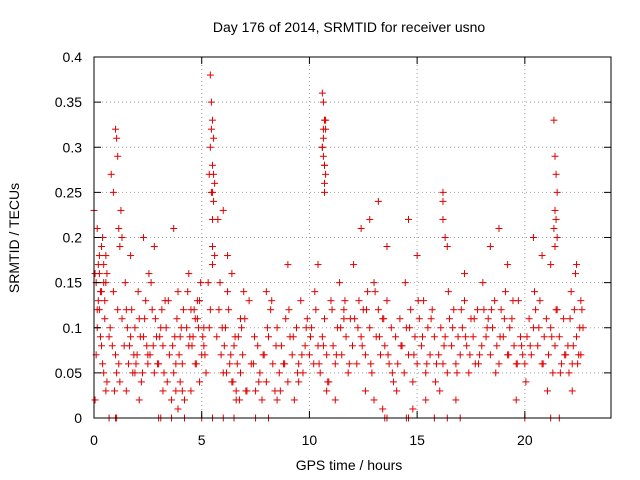 The width and height of the screenshot is (640, 480). Describe the element at coordinates (349, 465) in the screenshot. I see `x-axis-title: GPS time / hours` at that location.